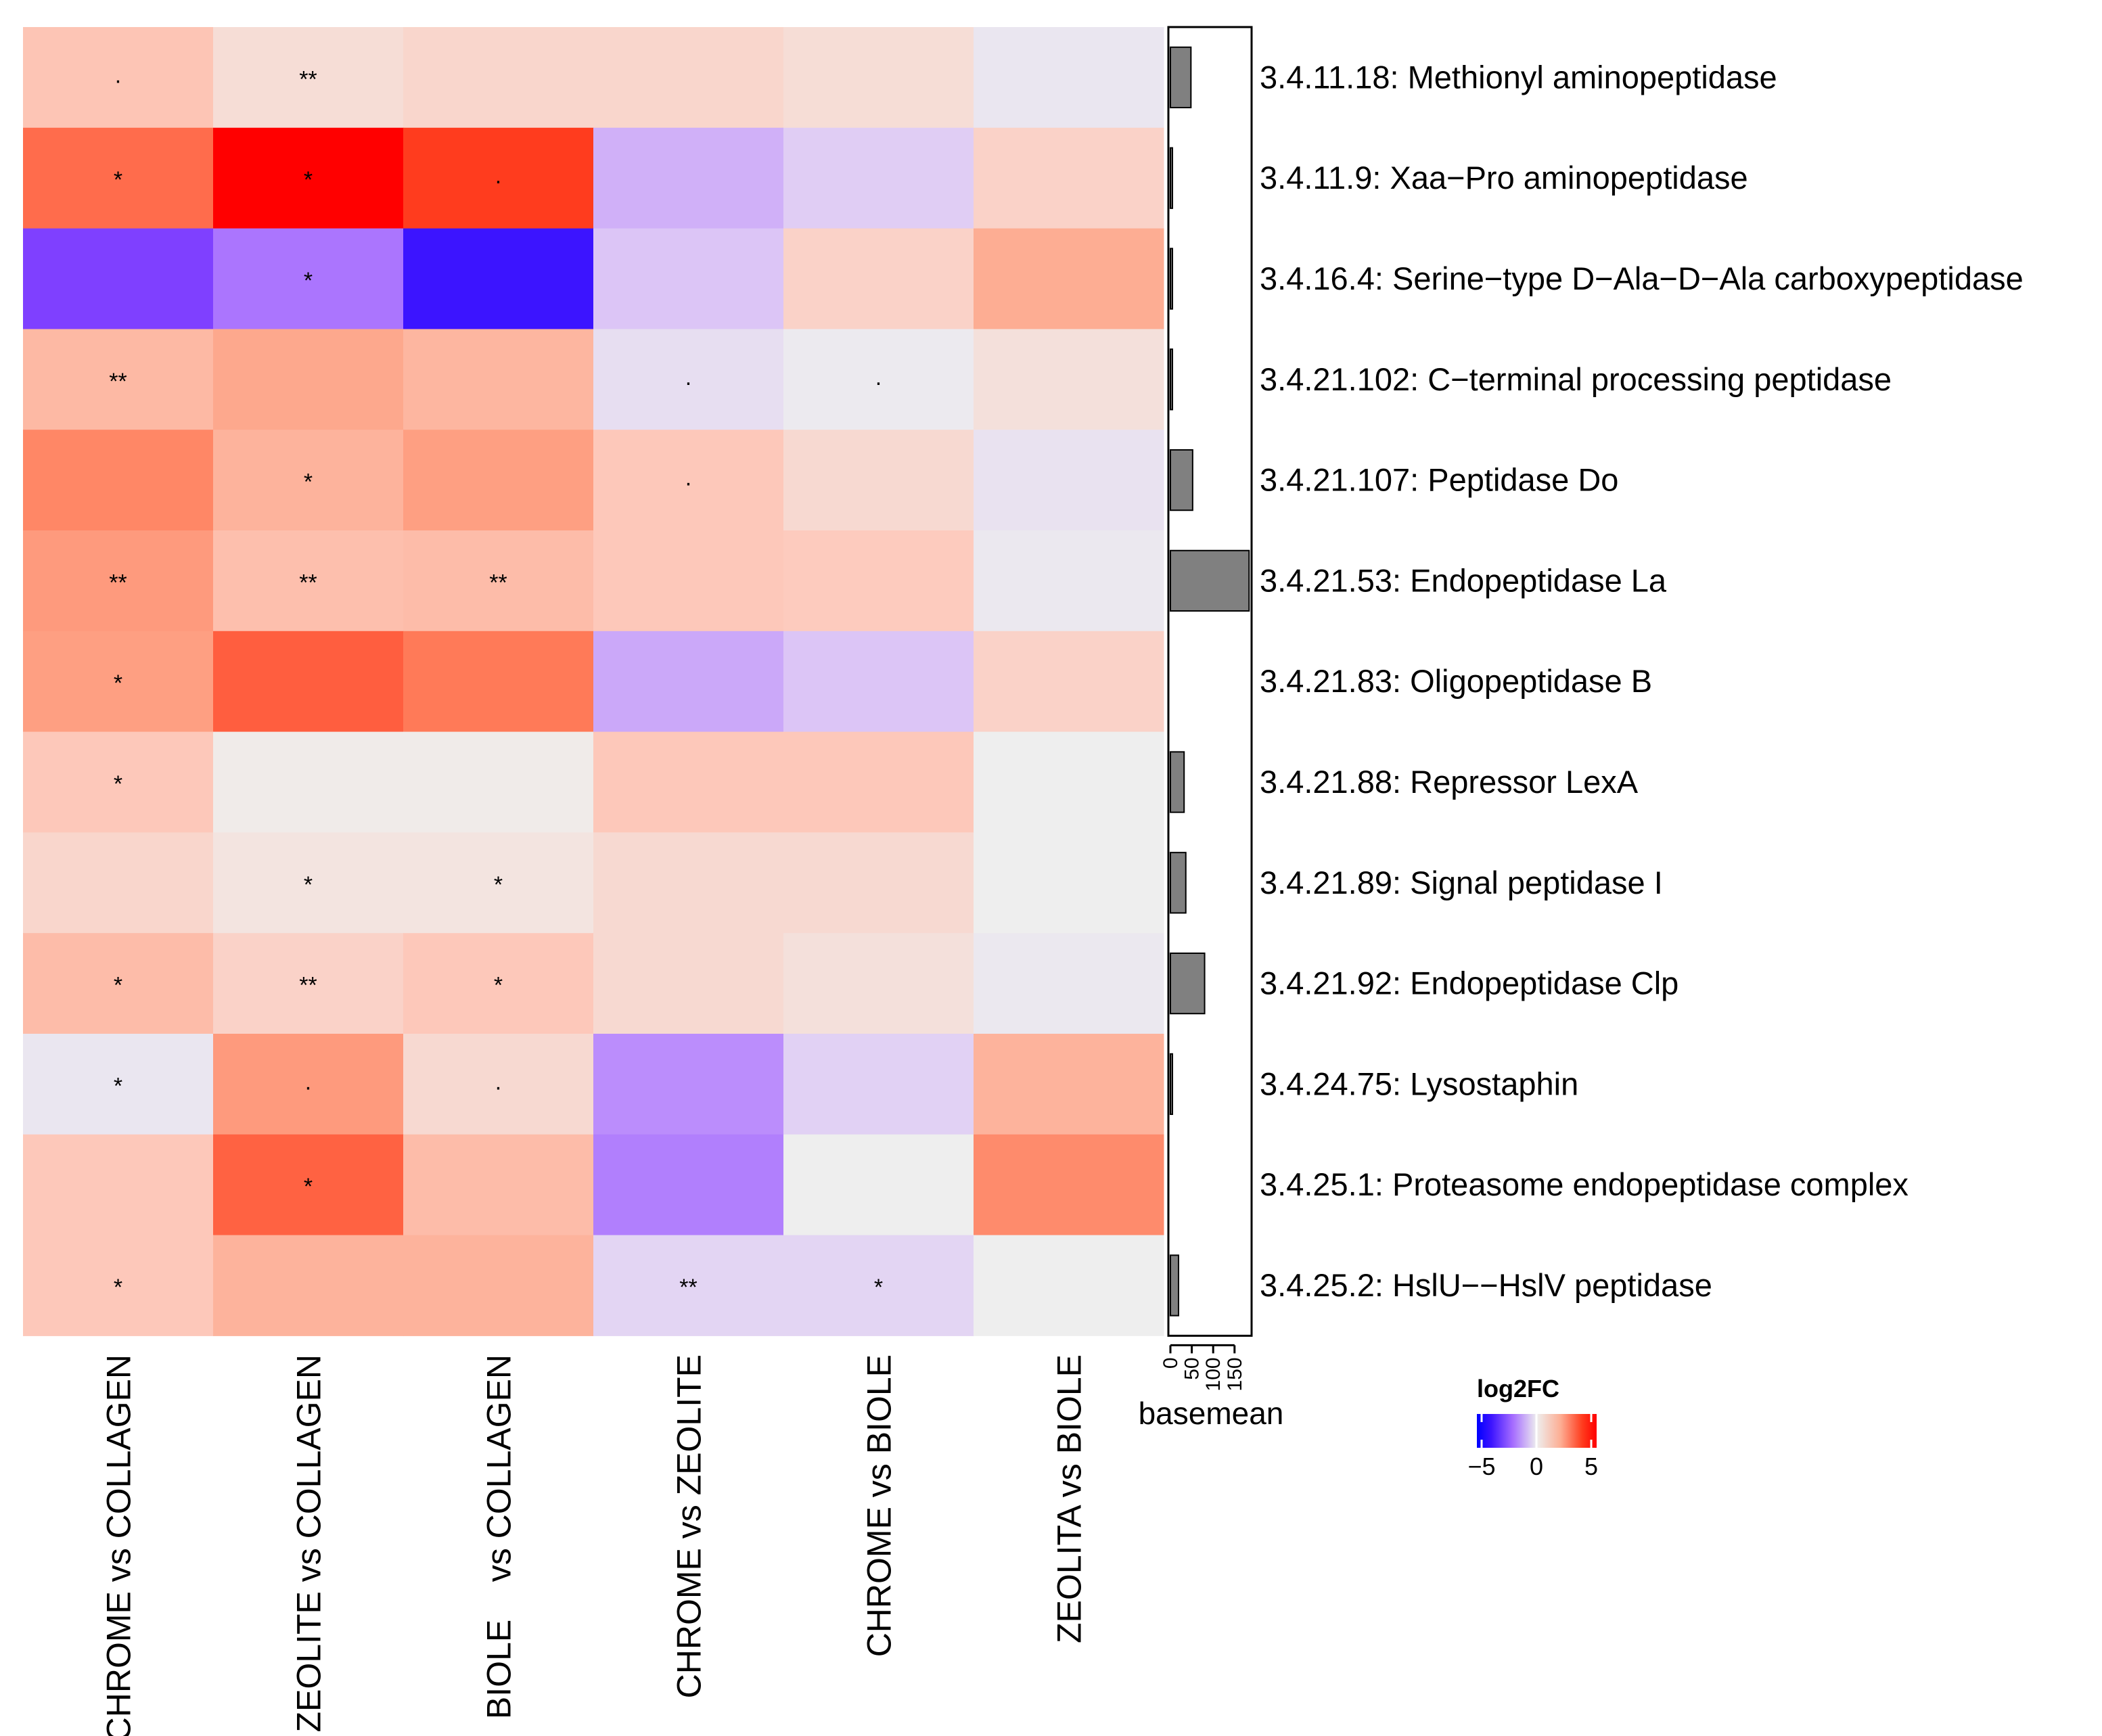 The image size is (2102, 1736). Describe the element at coordinates (1463, 580) in the screenshot. I see `row-label: 3.4.21.53: Endopeptidase La` at that location.